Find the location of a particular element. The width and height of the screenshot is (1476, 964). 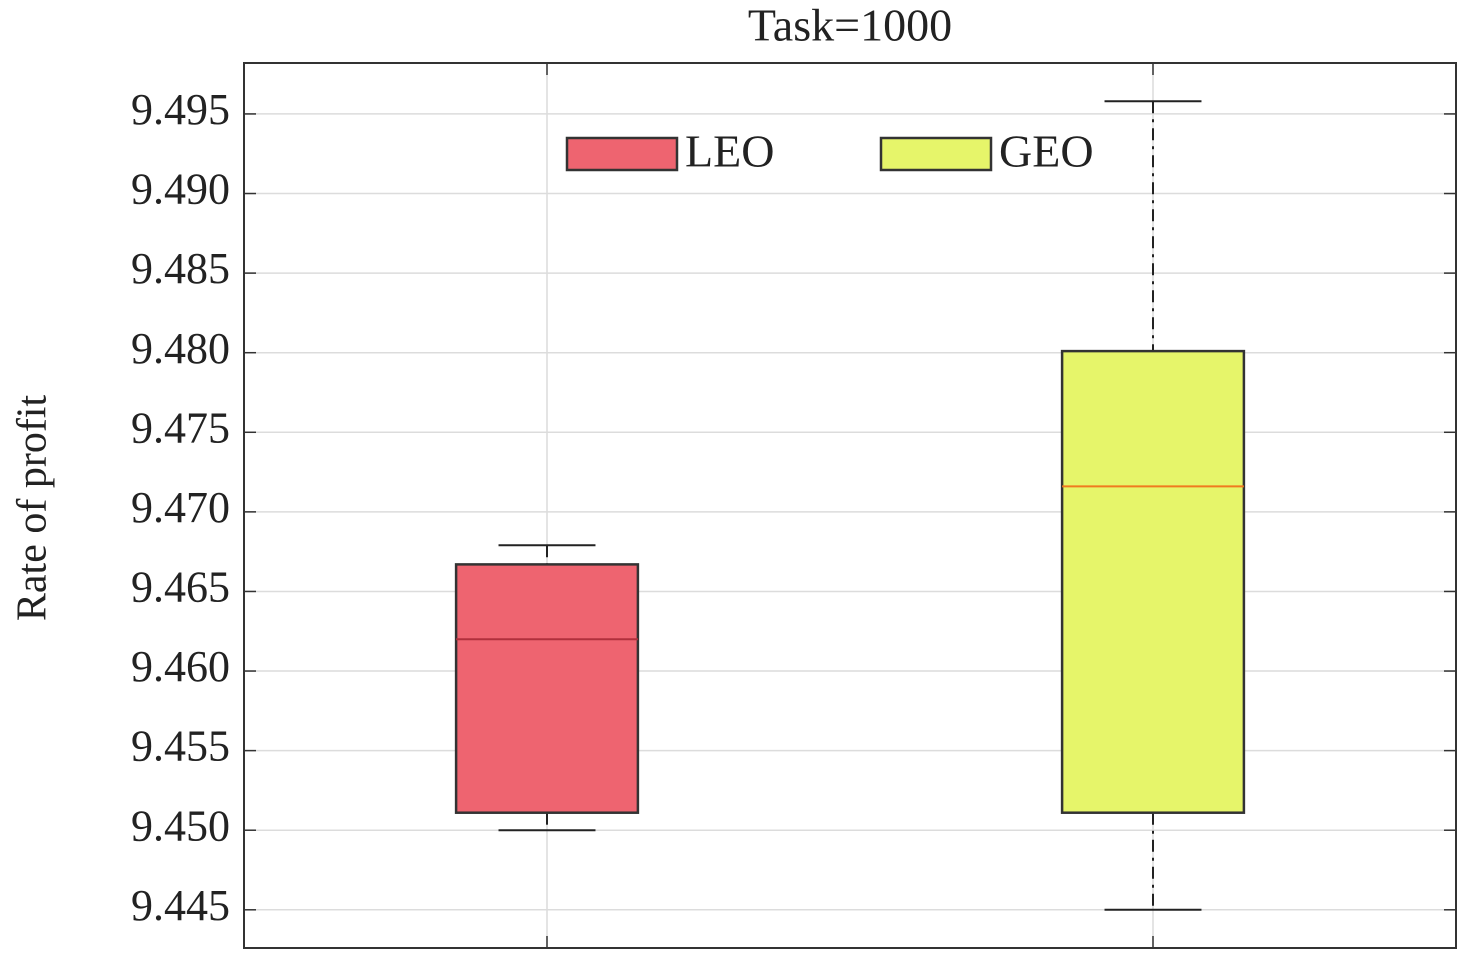

y-tick-label: 9.485 is located at coordinates (180, 268).